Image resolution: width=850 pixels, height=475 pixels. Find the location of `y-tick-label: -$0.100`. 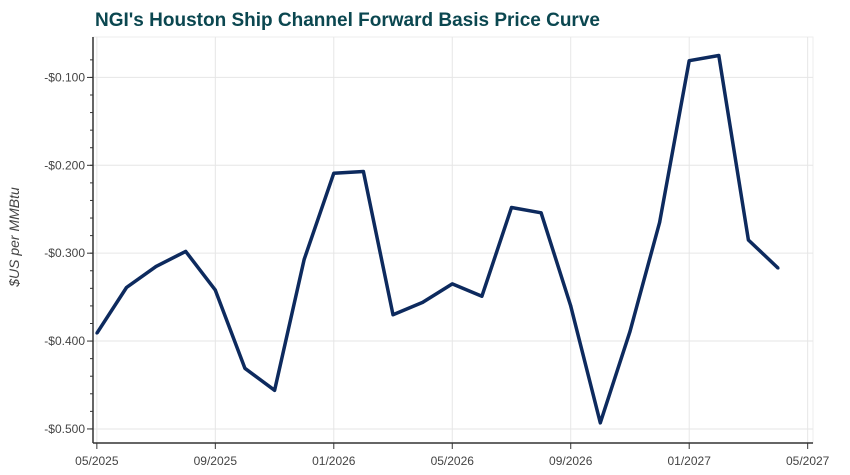

y-tick-label: -$0.100 is located at coordinates (64, 77).